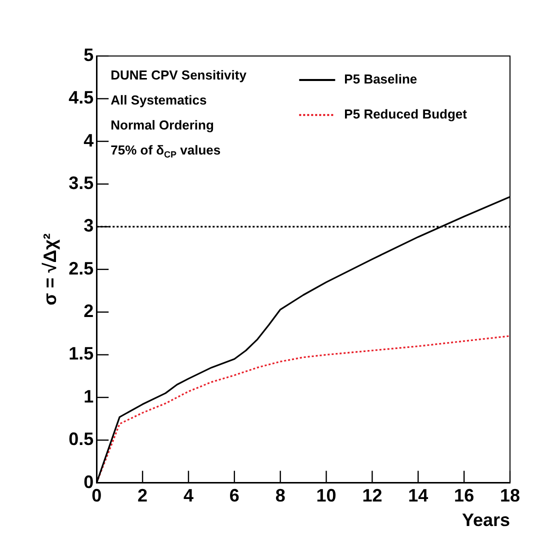 The width and height of the screenshot is (554, 538). Describe the element at coordinates (89, 396) in the screenshot. I see `y-tick-label: 1` at that location.